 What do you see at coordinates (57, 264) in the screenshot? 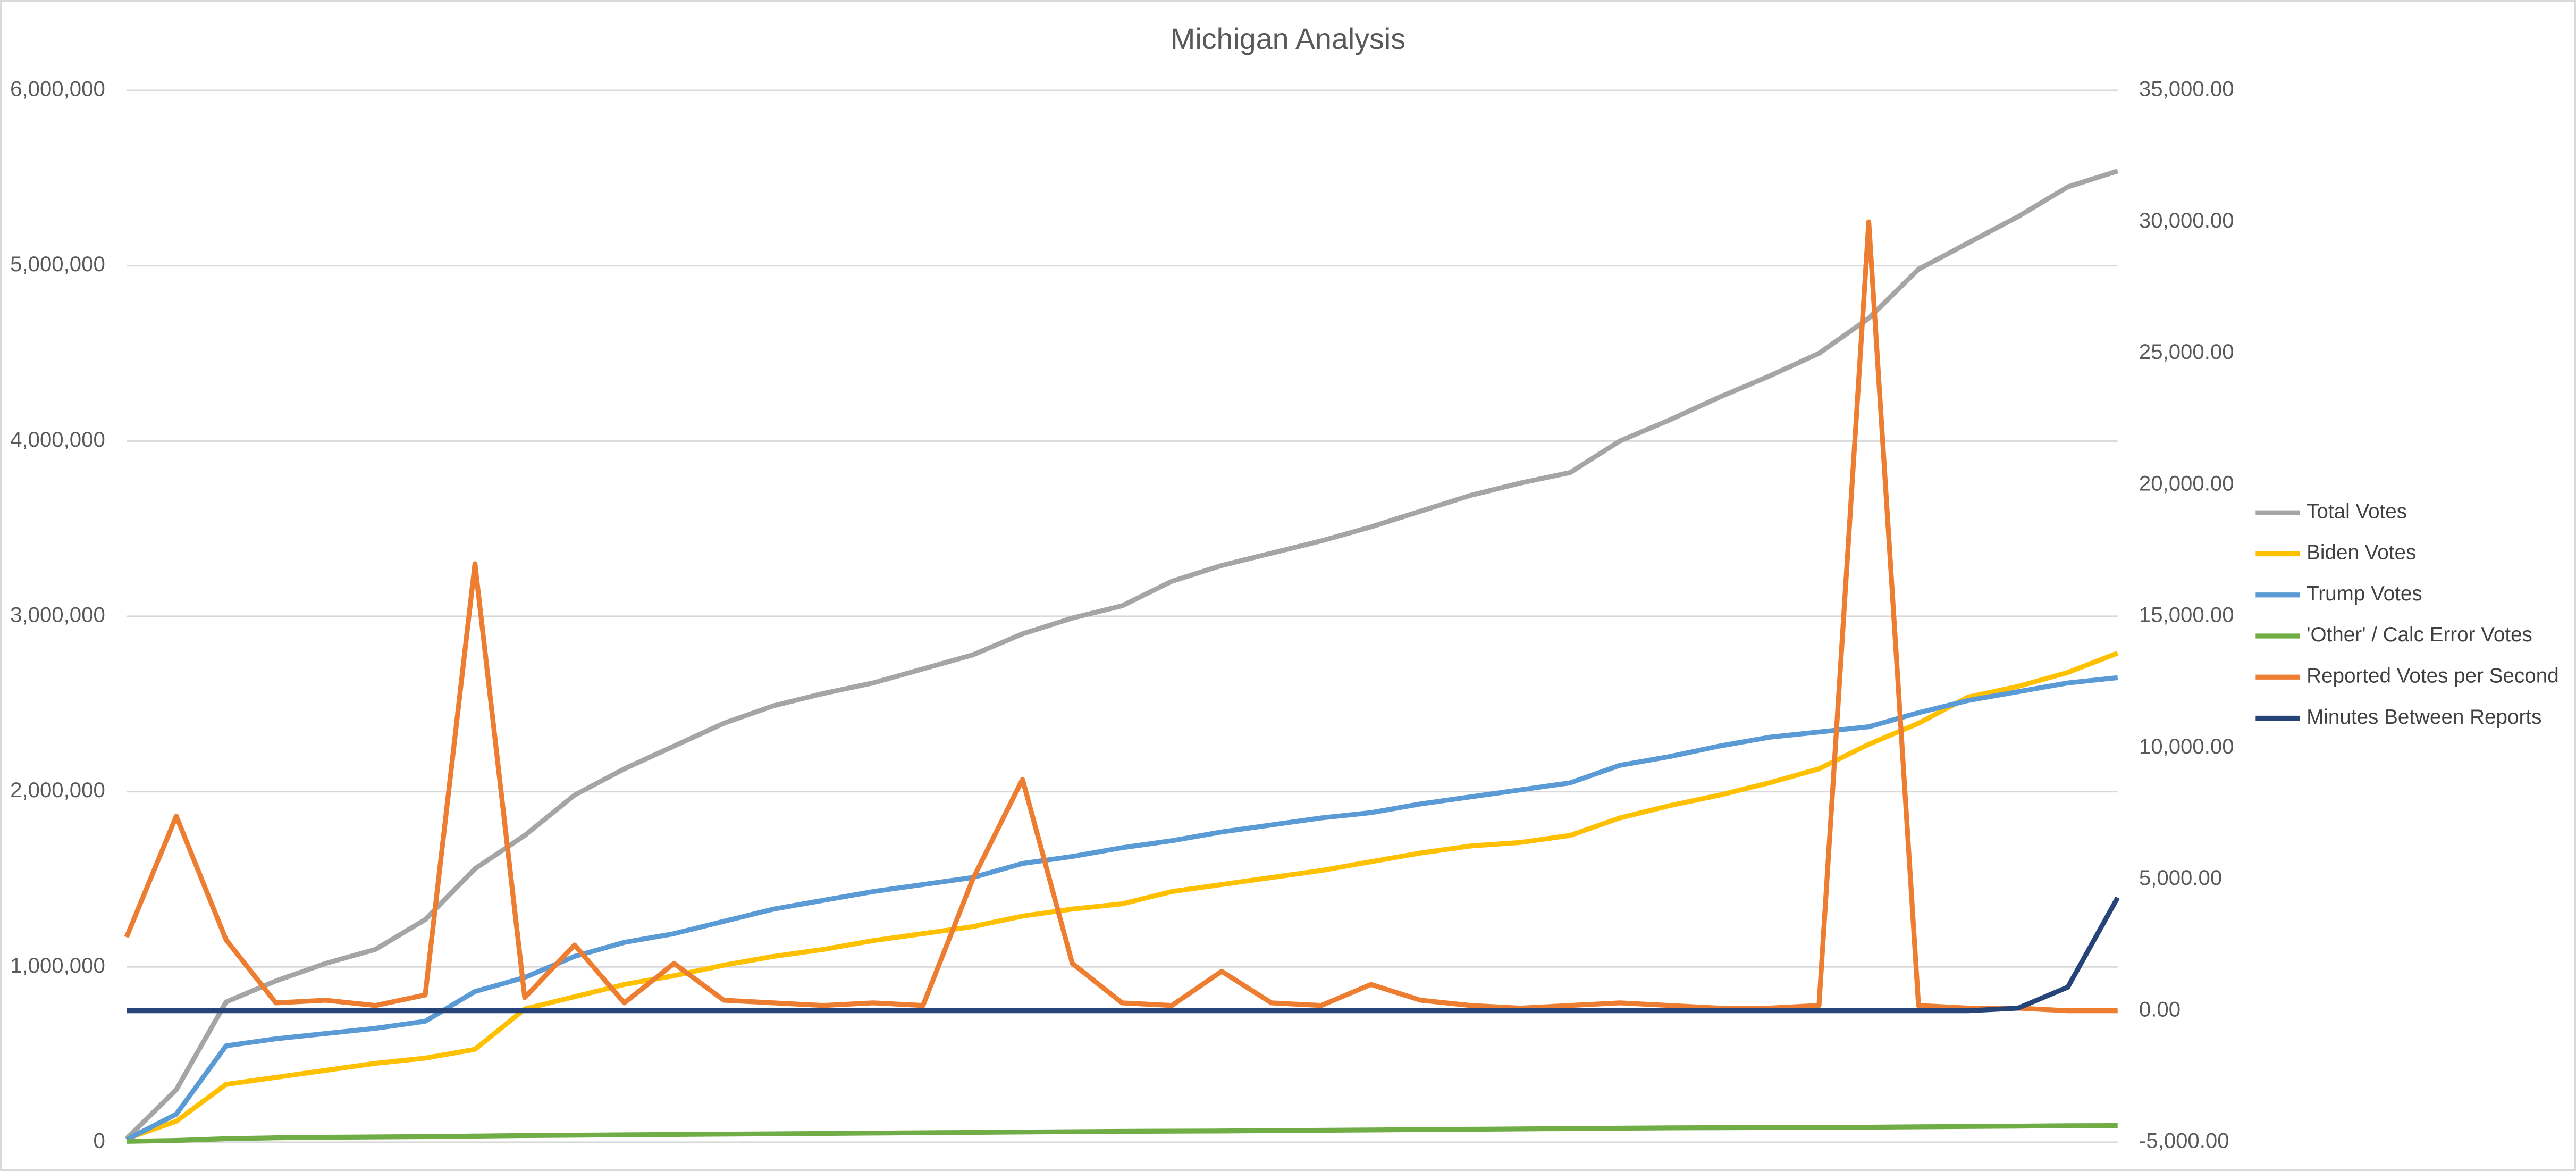
I see `y-tick-label: 5,000,000` at bounding box center [57, 264].